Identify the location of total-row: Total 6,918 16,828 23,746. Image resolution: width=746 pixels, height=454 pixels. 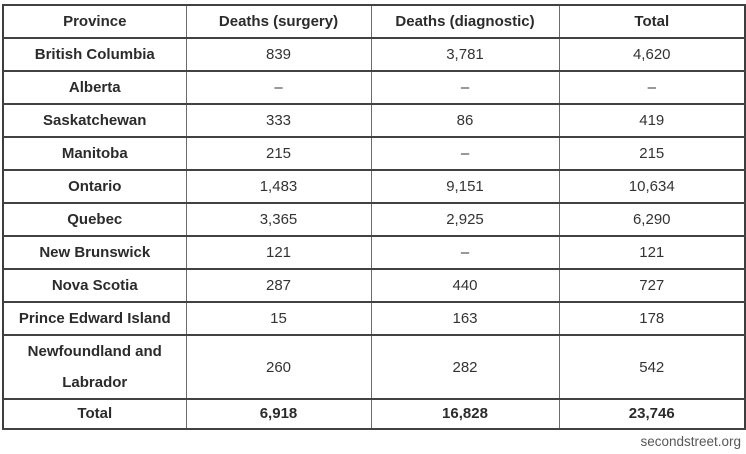
(374, 414).